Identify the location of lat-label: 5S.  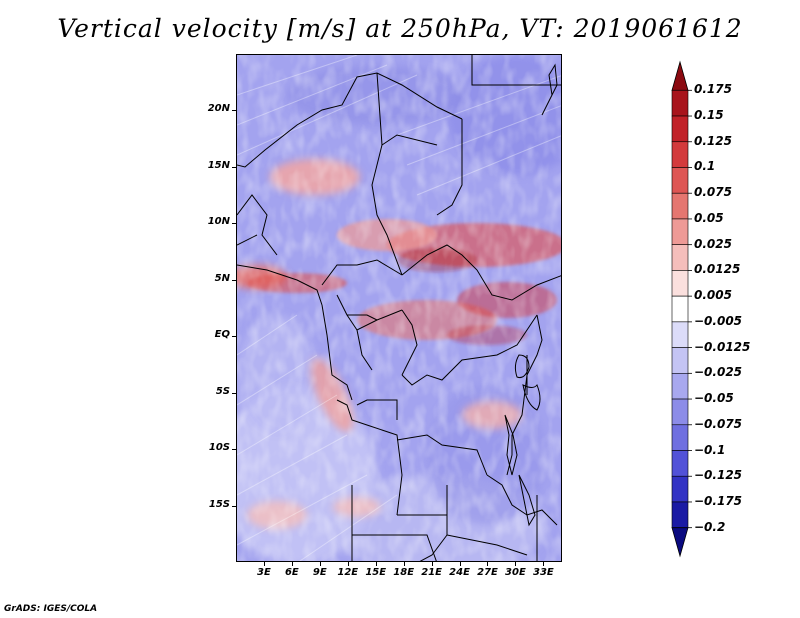
(222, 391).